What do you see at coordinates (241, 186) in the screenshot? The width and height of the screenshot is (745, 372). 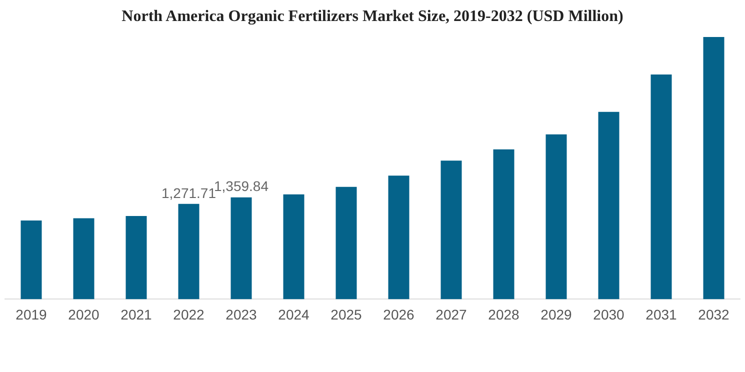 I see `data-label: 1,359.84` at bounding box center [241, 186].